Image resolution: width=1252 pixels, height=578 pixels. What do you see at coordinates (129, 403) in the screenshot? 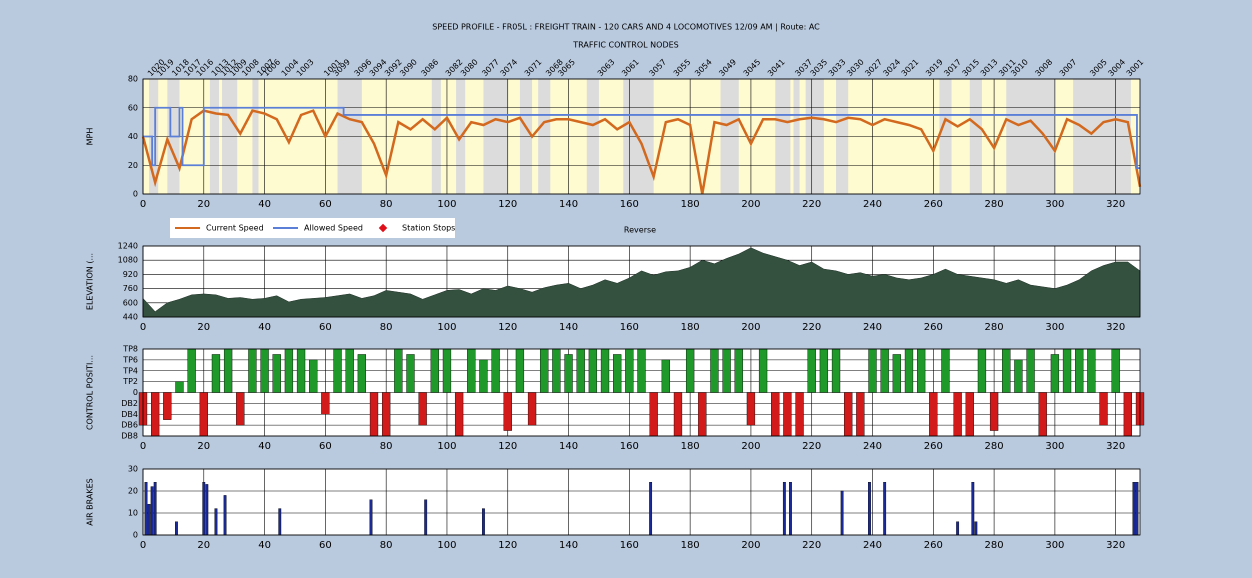
I see `y-tick-label: DB2` at bounding box center [129, 403].